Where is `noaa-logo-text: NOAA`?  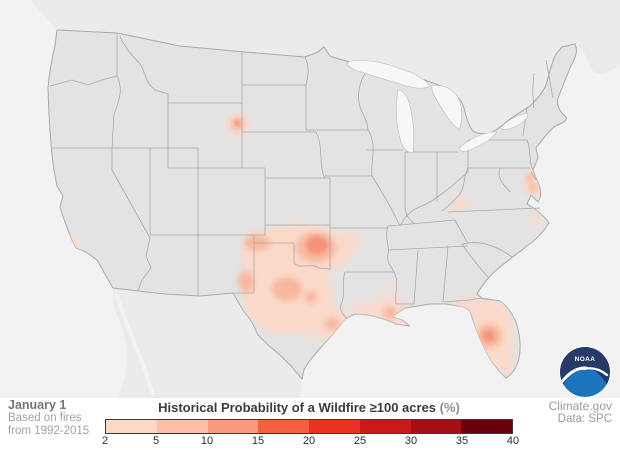 noaa-logo-text: NOAA is located at coordinates (585, 359).